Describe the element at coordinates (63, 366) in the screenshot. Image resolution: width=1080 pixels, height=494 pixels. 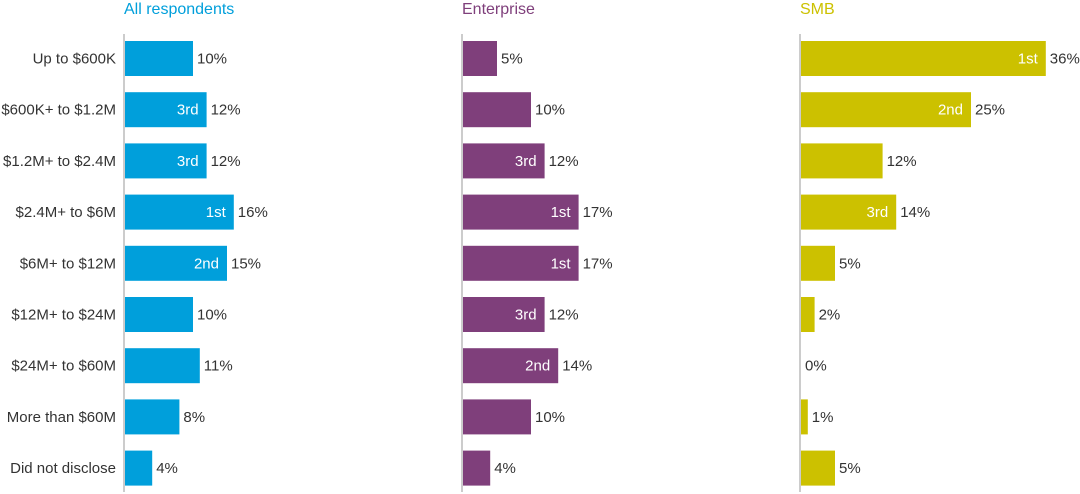
I see `category-label-24m-to-60m: $24M+ to $60M` at that location.